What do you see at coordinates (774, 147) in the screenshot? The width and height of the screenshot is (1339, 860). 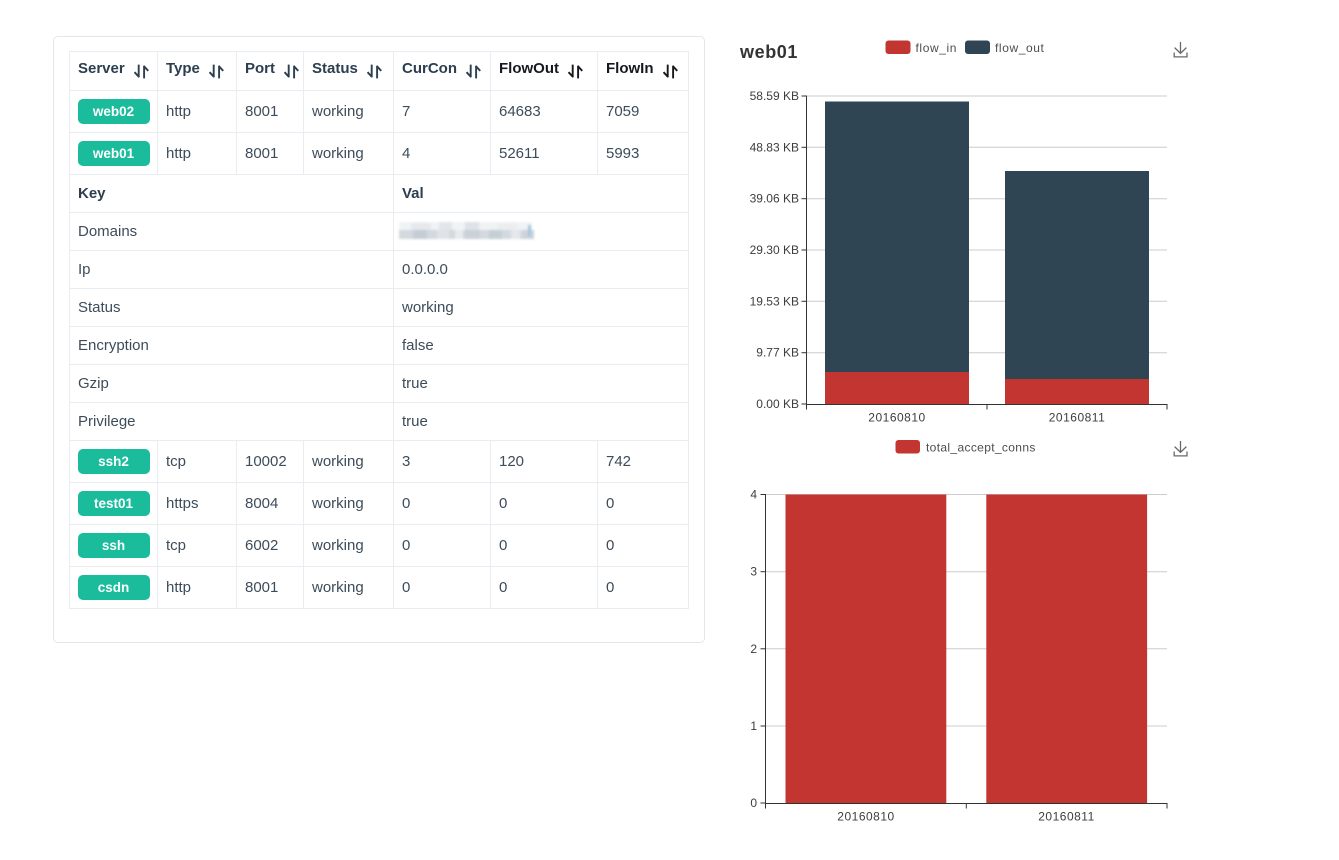 I see `svg-text: 48.83 KB` at bounding box center [774, 147].